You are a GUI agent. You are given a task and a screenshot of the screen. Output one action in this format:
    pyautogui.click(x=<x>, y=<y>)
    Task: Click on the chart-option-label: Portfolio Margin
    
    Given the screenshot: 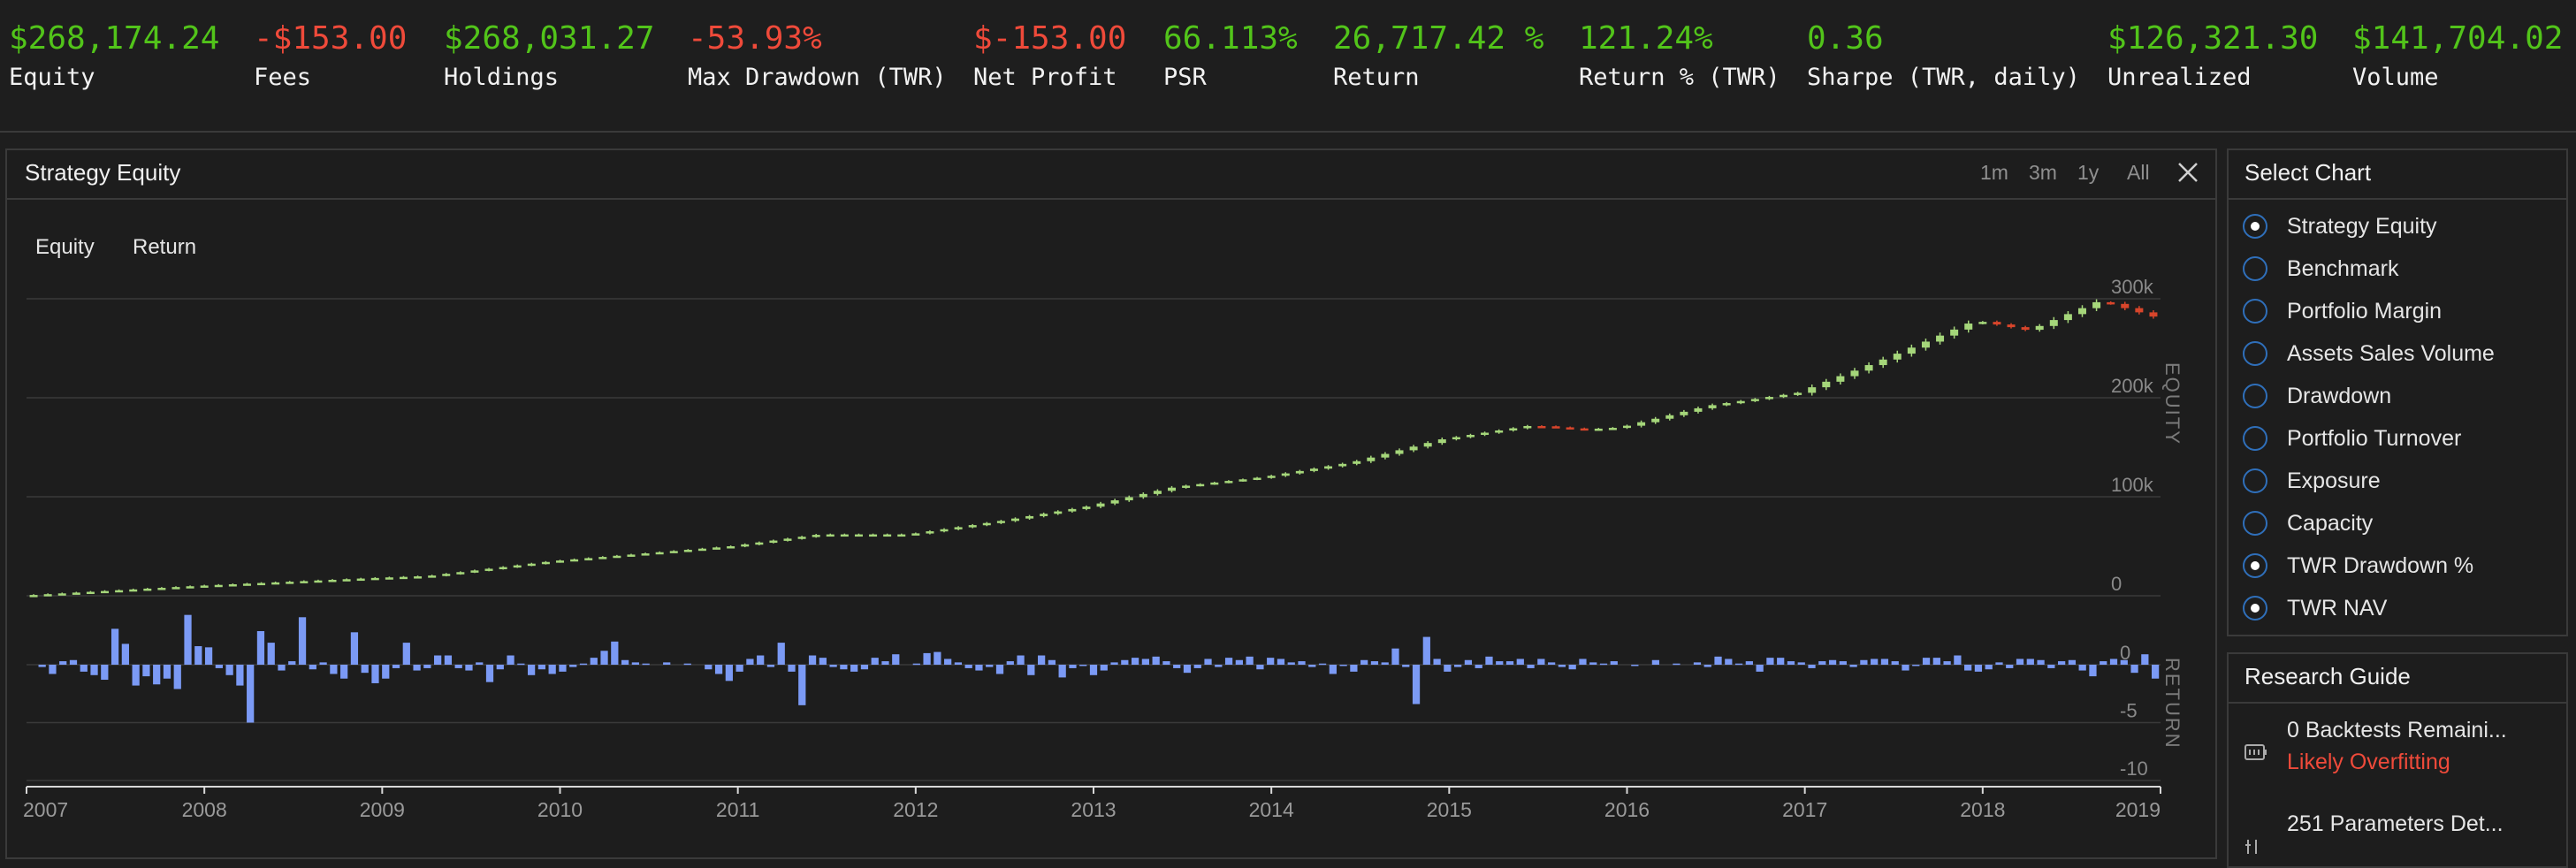 What is the action you would take?
    pyautogui.click(x=2365, y=312)
    